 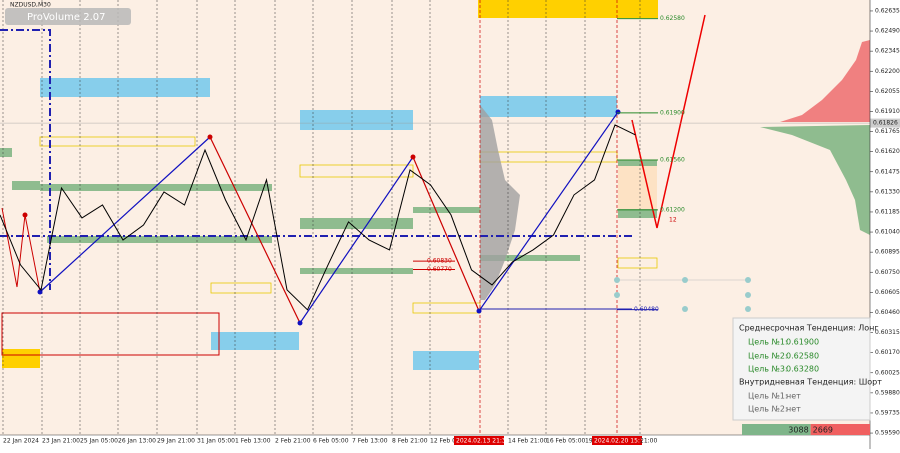 I want to click on indicator-name: ProVolume 2.07, so click(x=66, y=17).